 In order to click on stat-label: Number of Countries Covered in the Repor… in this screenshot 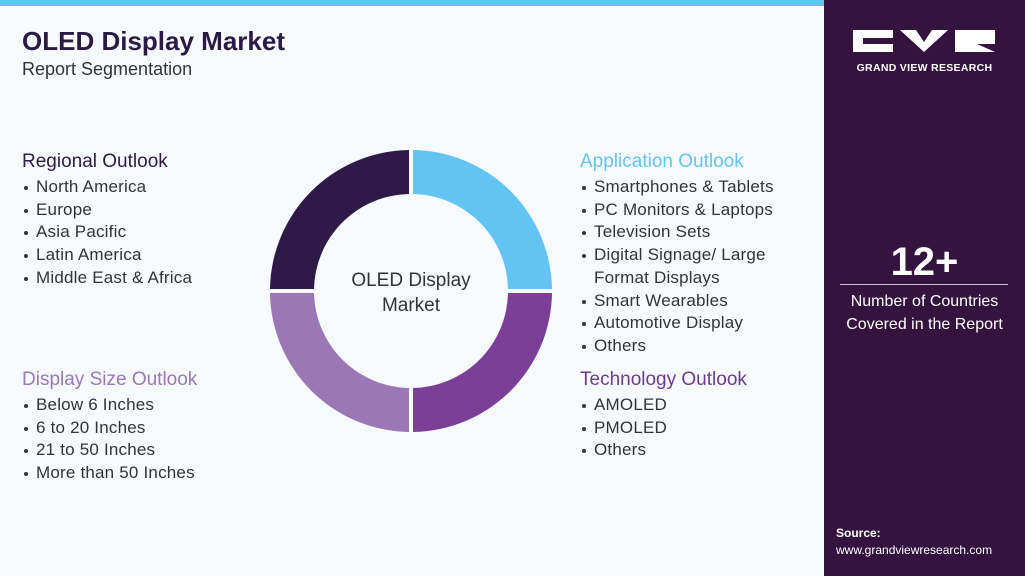, I will do `click(924, 313)`.